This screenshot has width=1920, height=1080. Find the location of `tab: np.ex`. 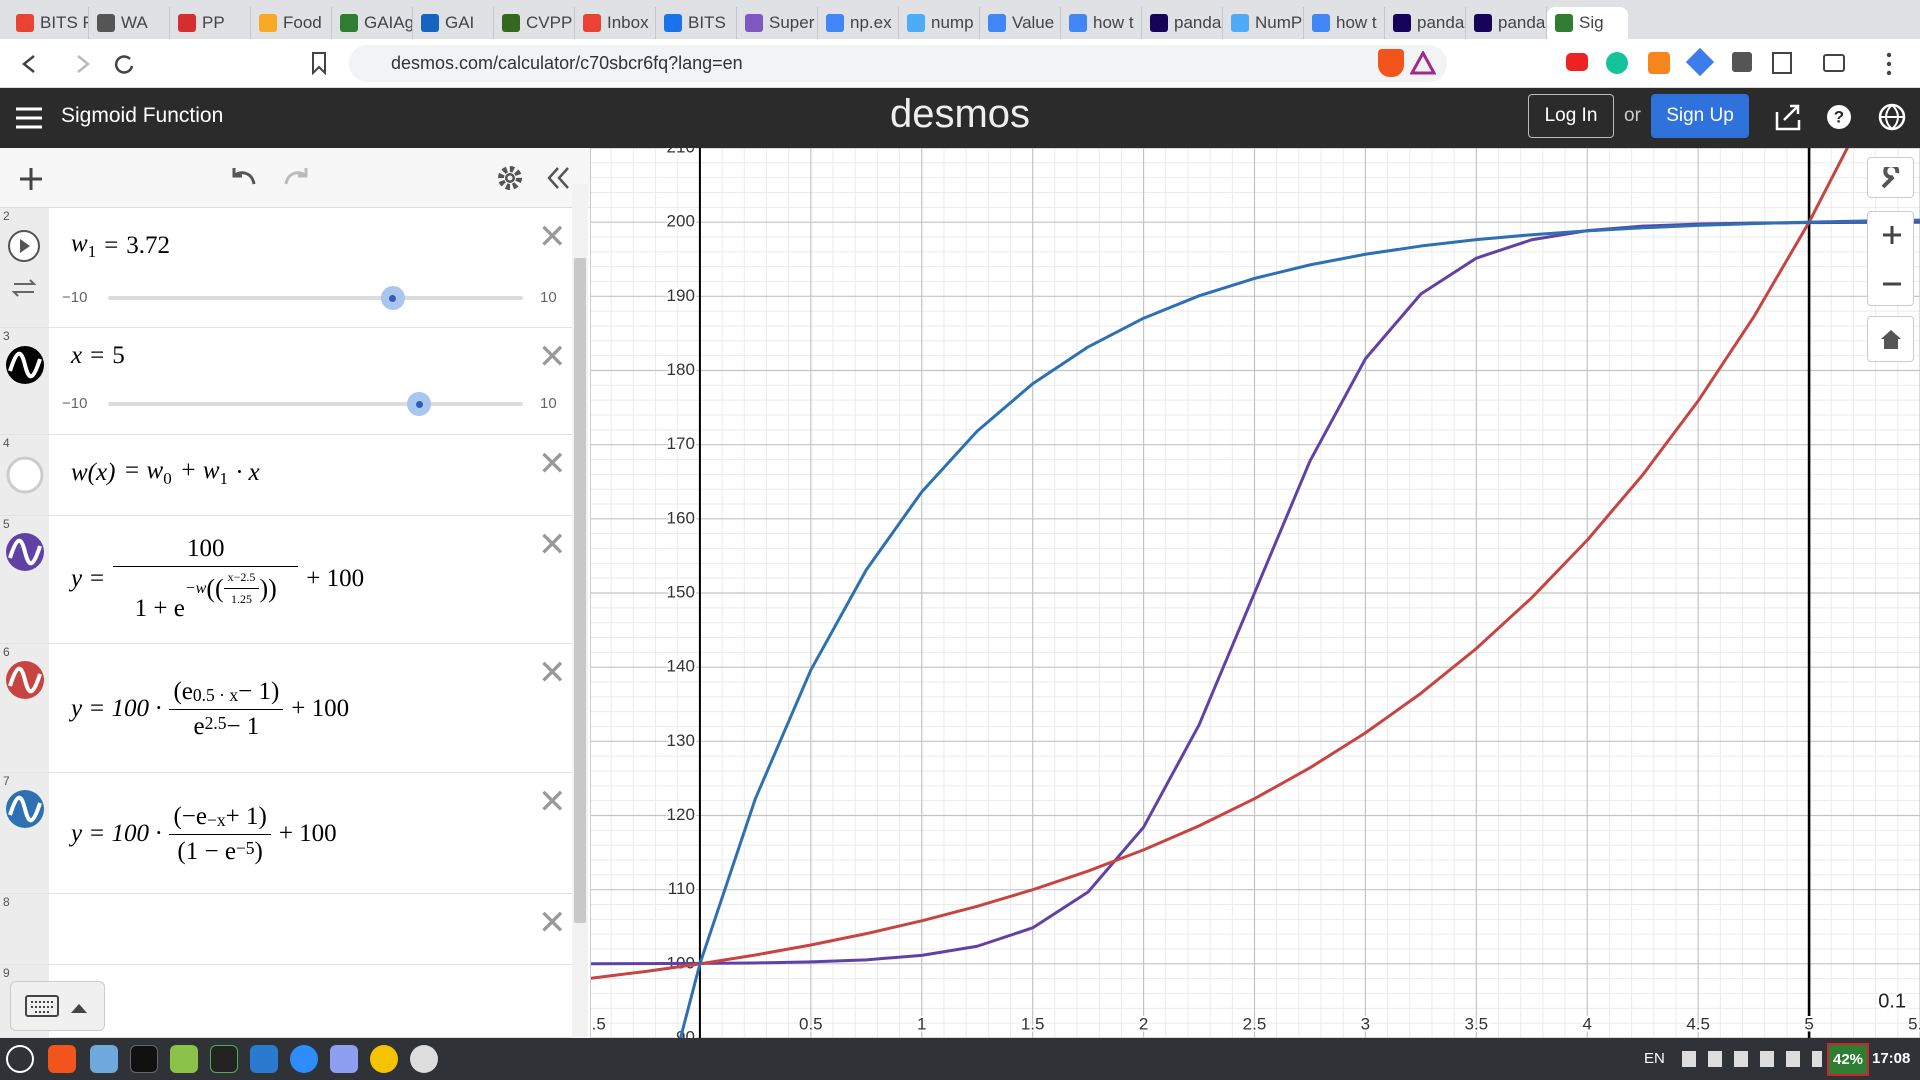

tab: np.ex is located at coordinates (858, 23).